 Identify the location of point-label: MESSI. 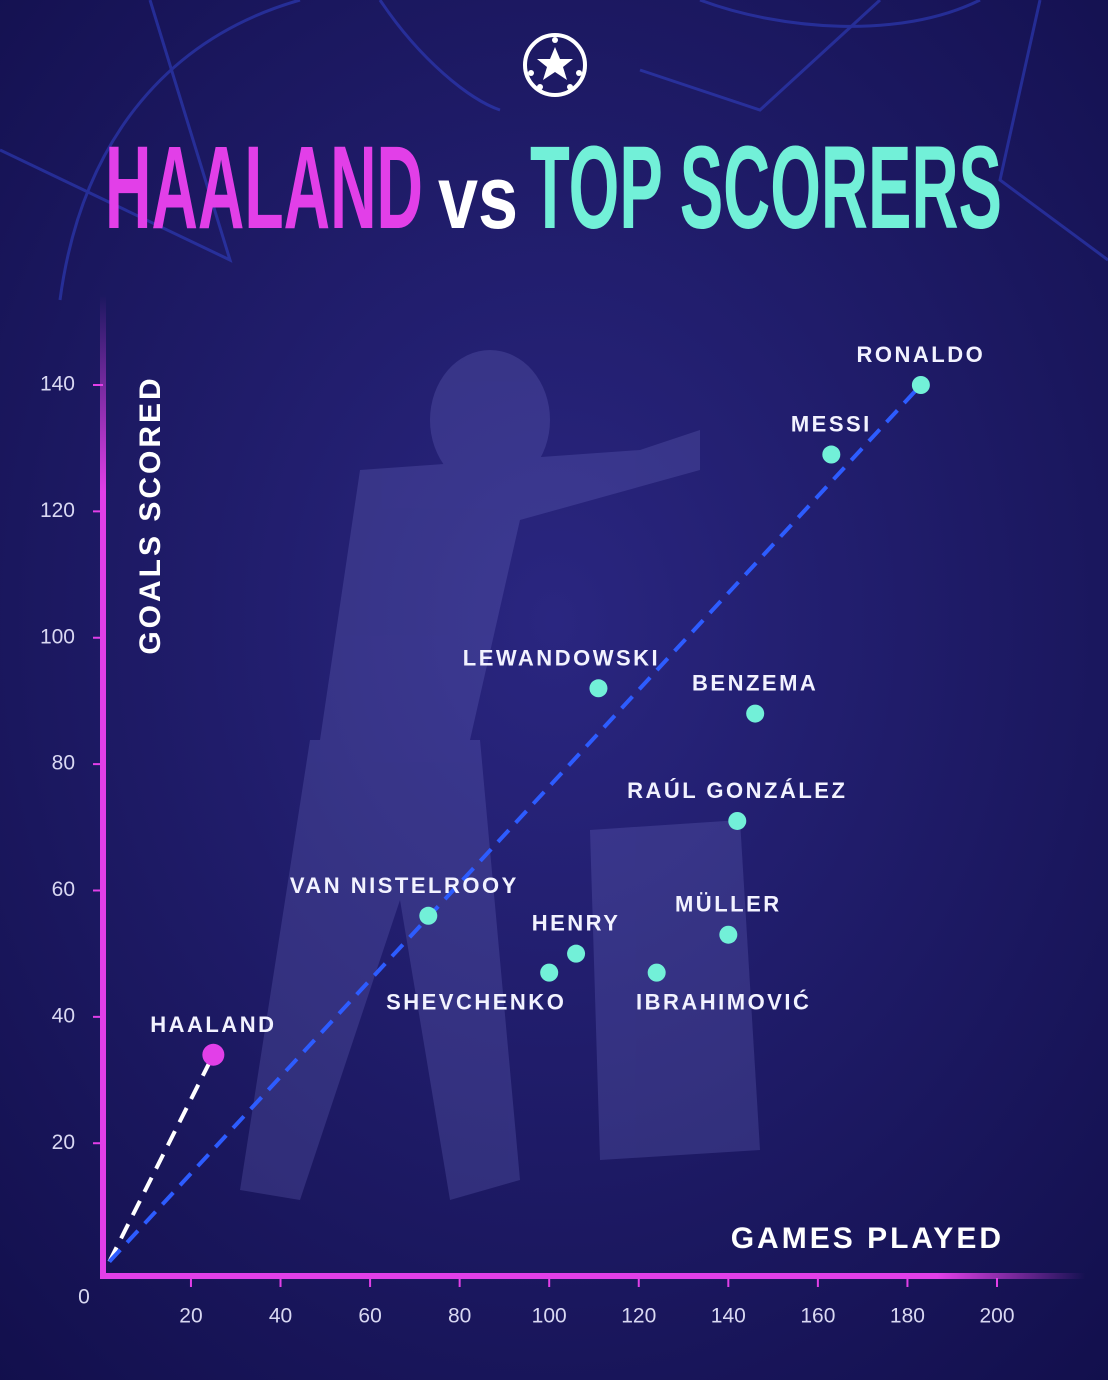
(831, 424).